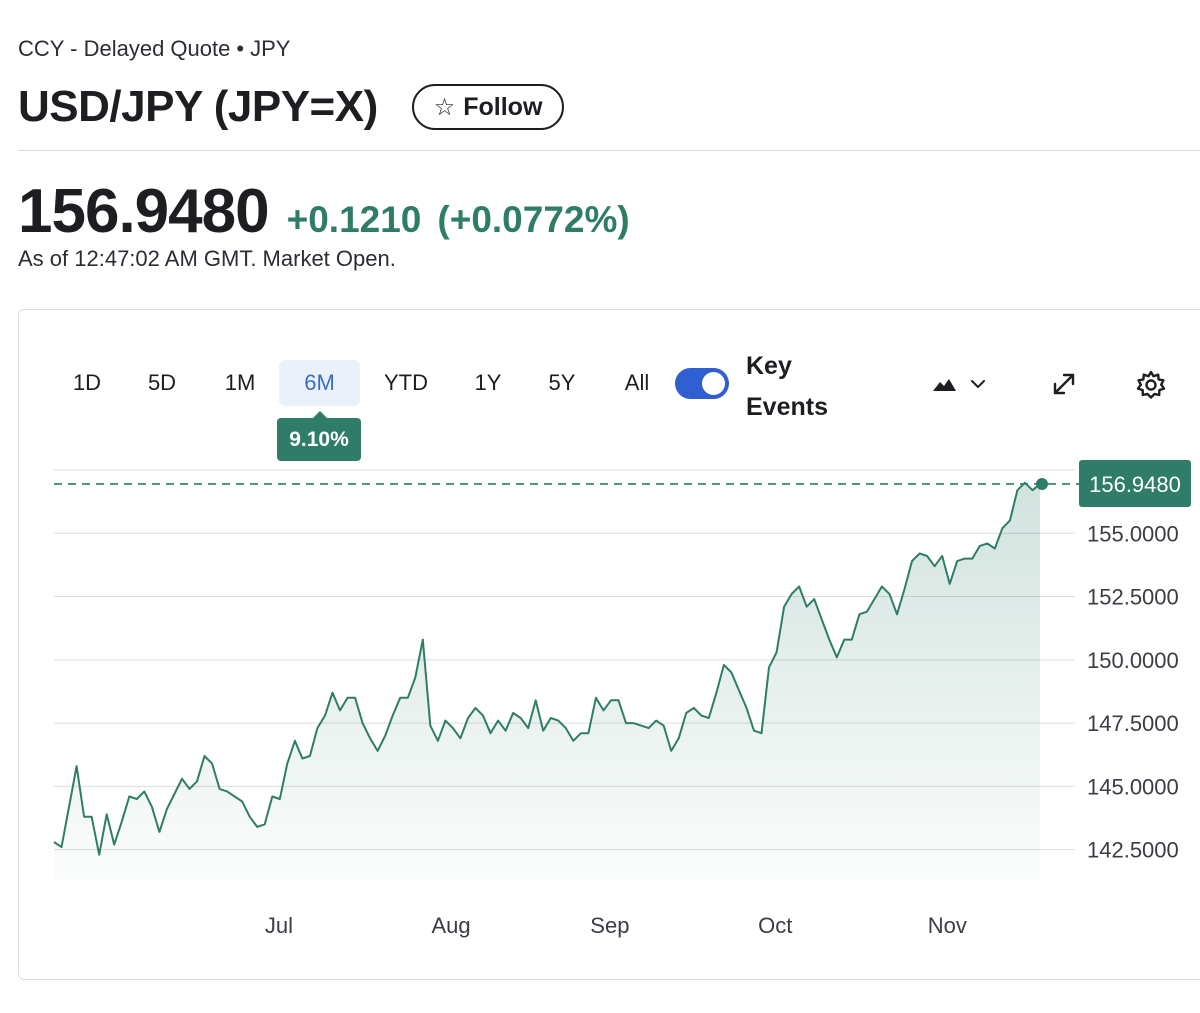 The width and height of the screenshot is (1200, 1013). What do you see at coordinates (609, 150) in the screenshot?
I see `header-divider` at bounding box center [609, 150].